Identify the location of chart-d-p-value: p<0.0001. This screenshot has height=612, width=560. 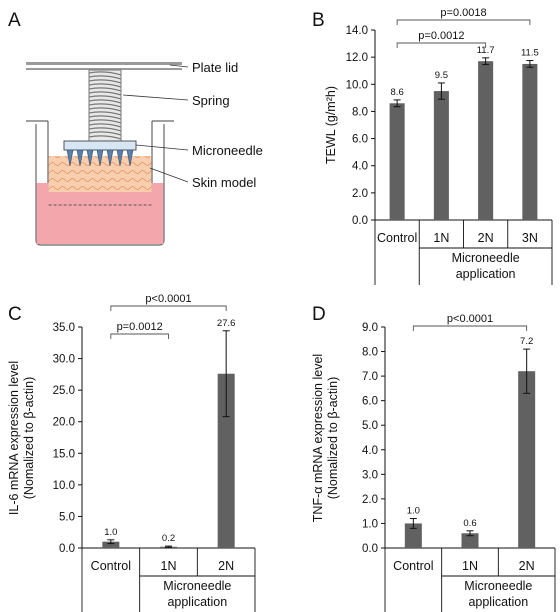
(470, 319).